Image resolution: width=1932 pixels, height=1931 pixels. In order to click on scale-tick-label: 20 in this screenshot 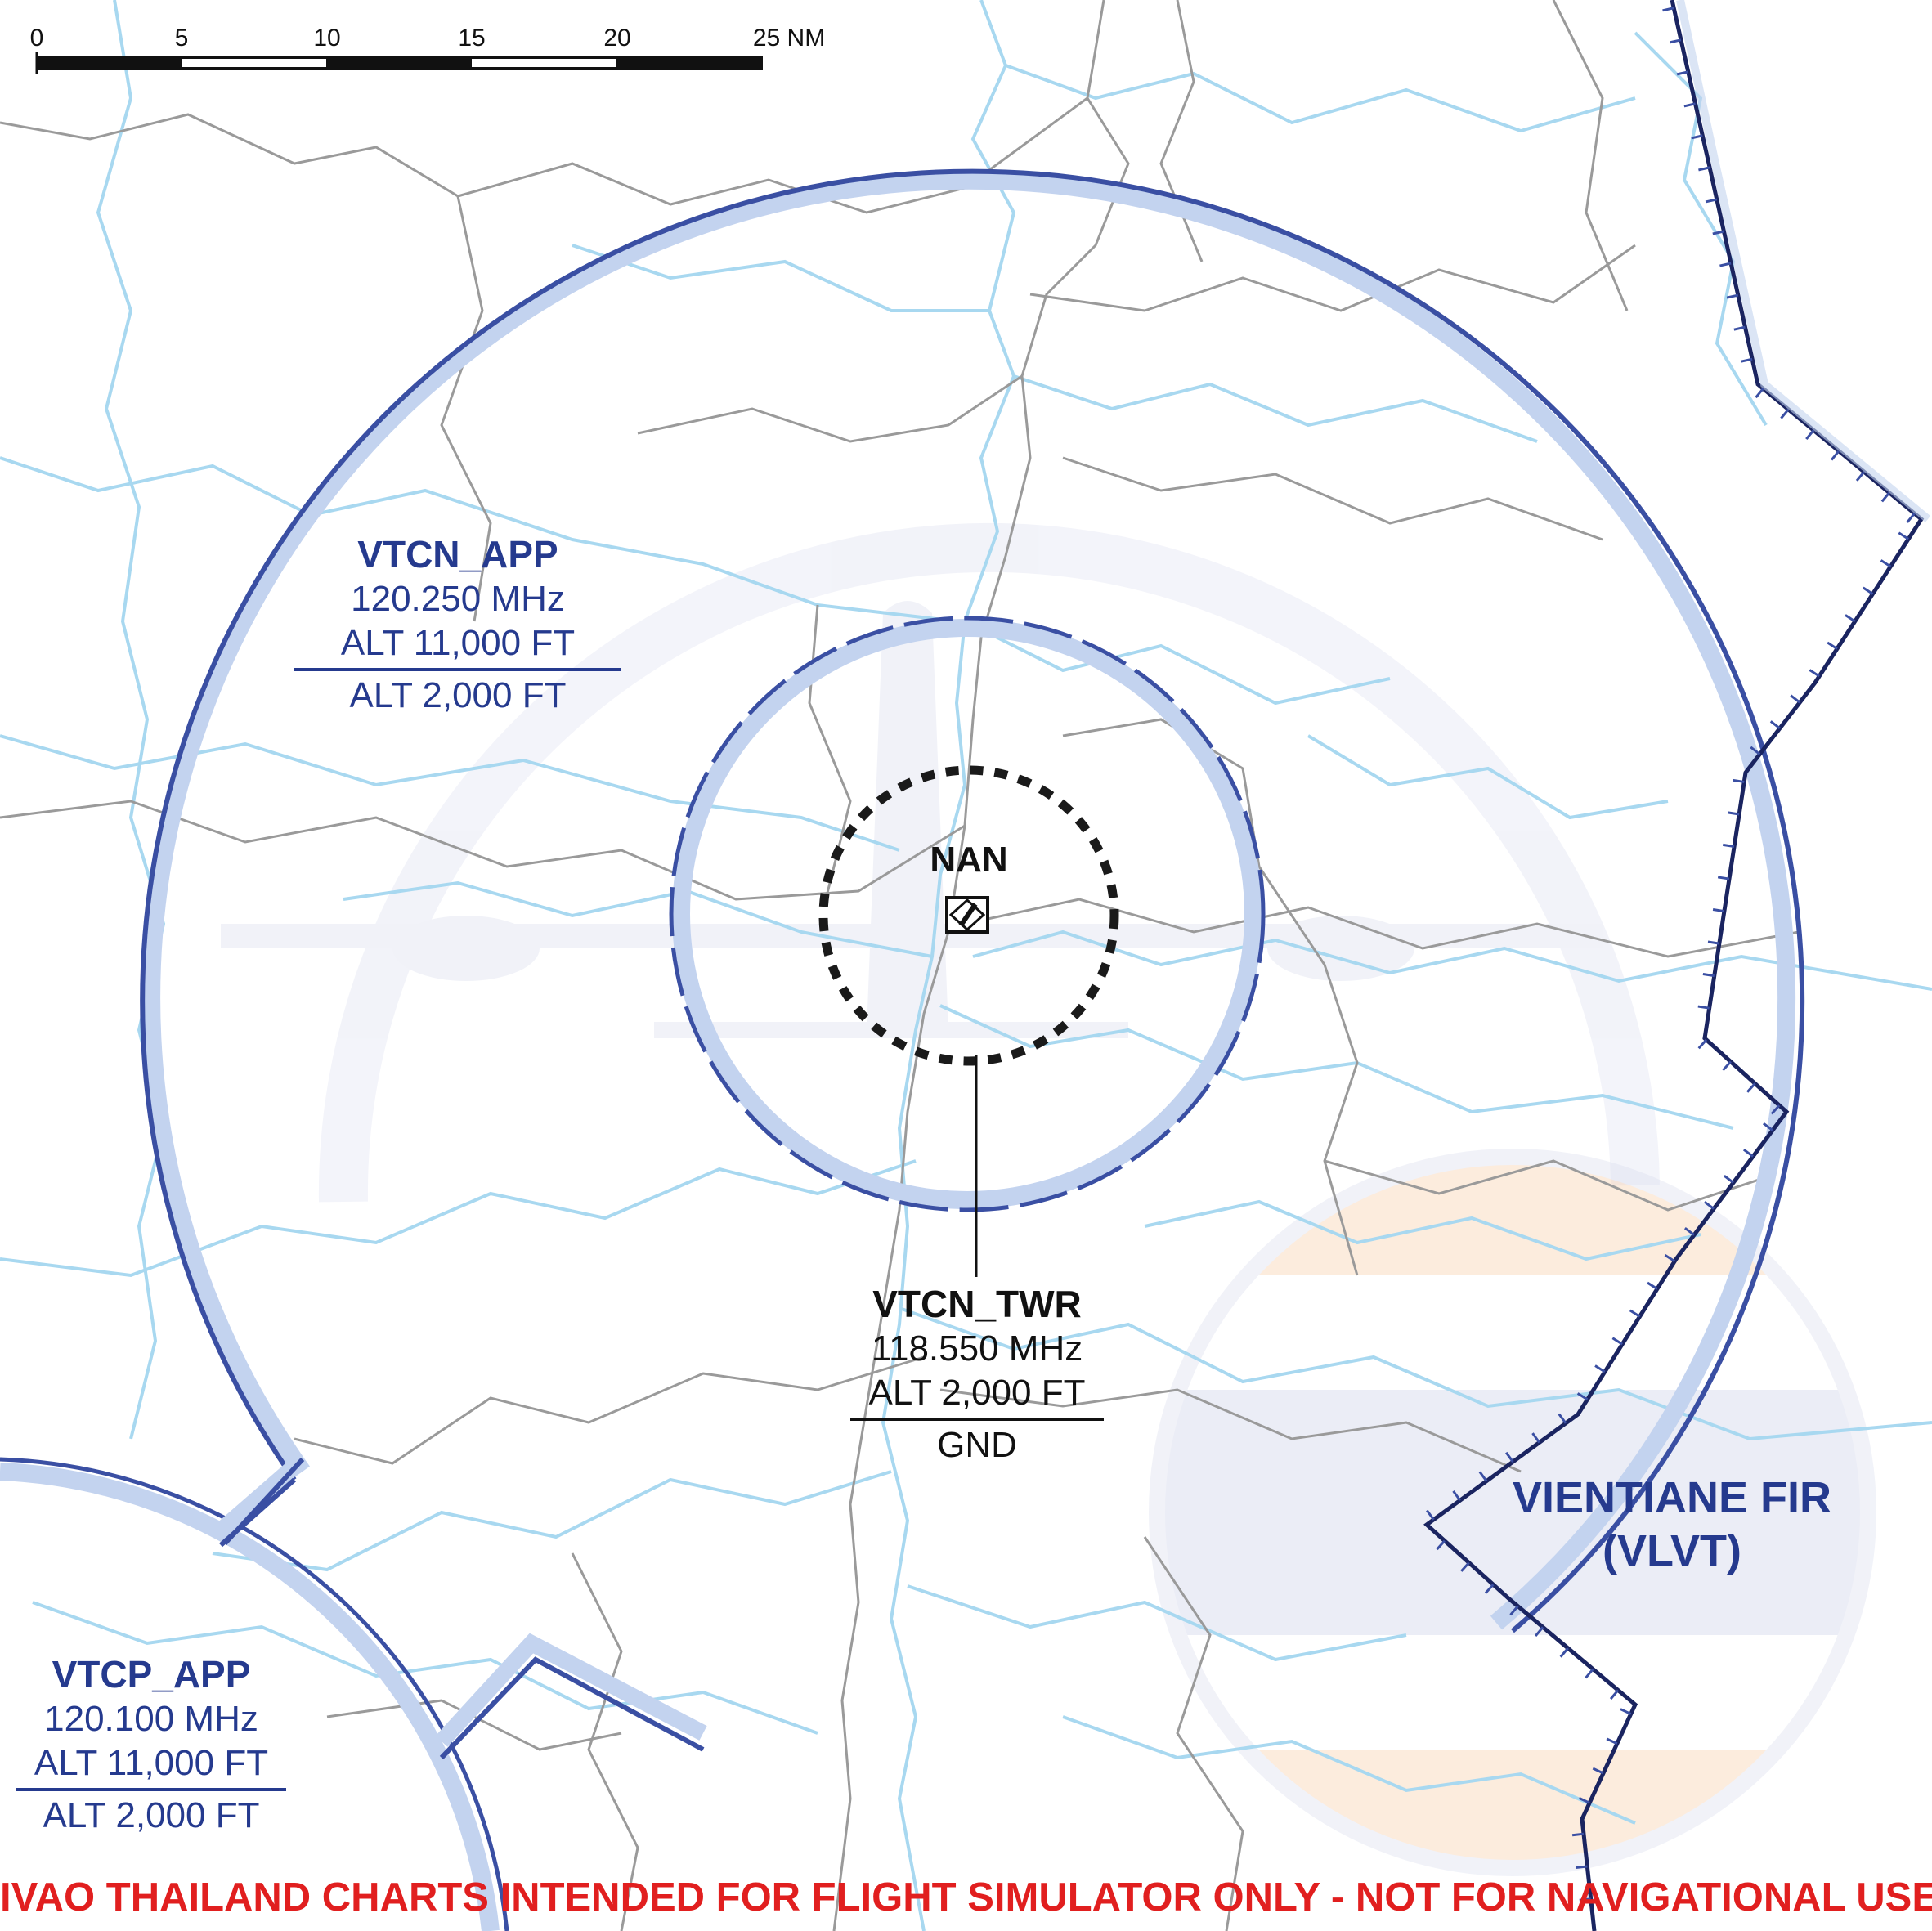, I will do `click(617, 38)`.